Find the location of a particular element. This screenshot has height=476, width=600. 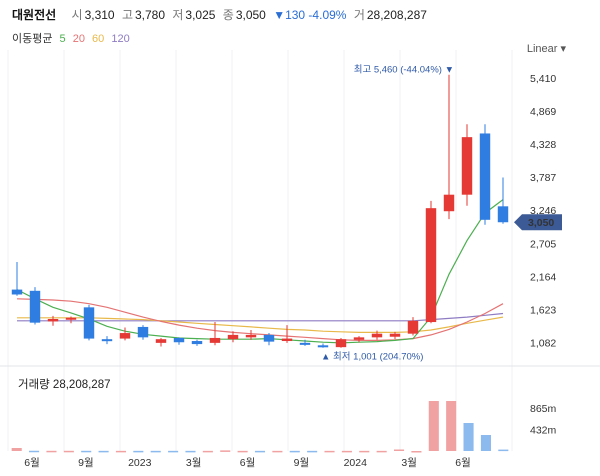

volume-tick-label: 432m is located at coordinates (543, 430).